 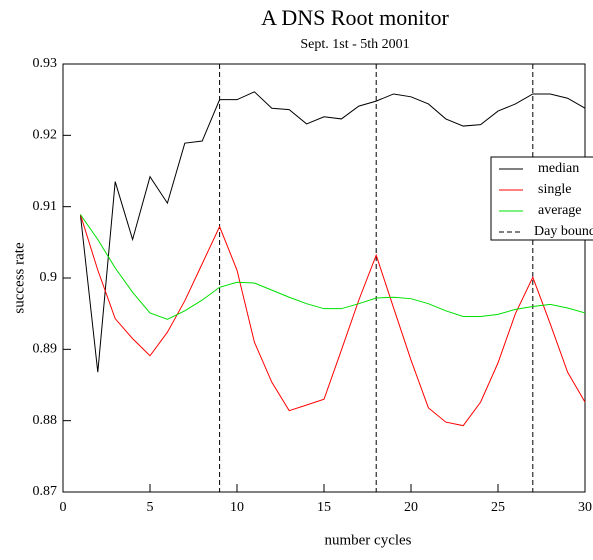 What do you see at coordinates (498, 507) in the screenshot?
I see `x-tick-label: 25` at bounding box center [498, 507].